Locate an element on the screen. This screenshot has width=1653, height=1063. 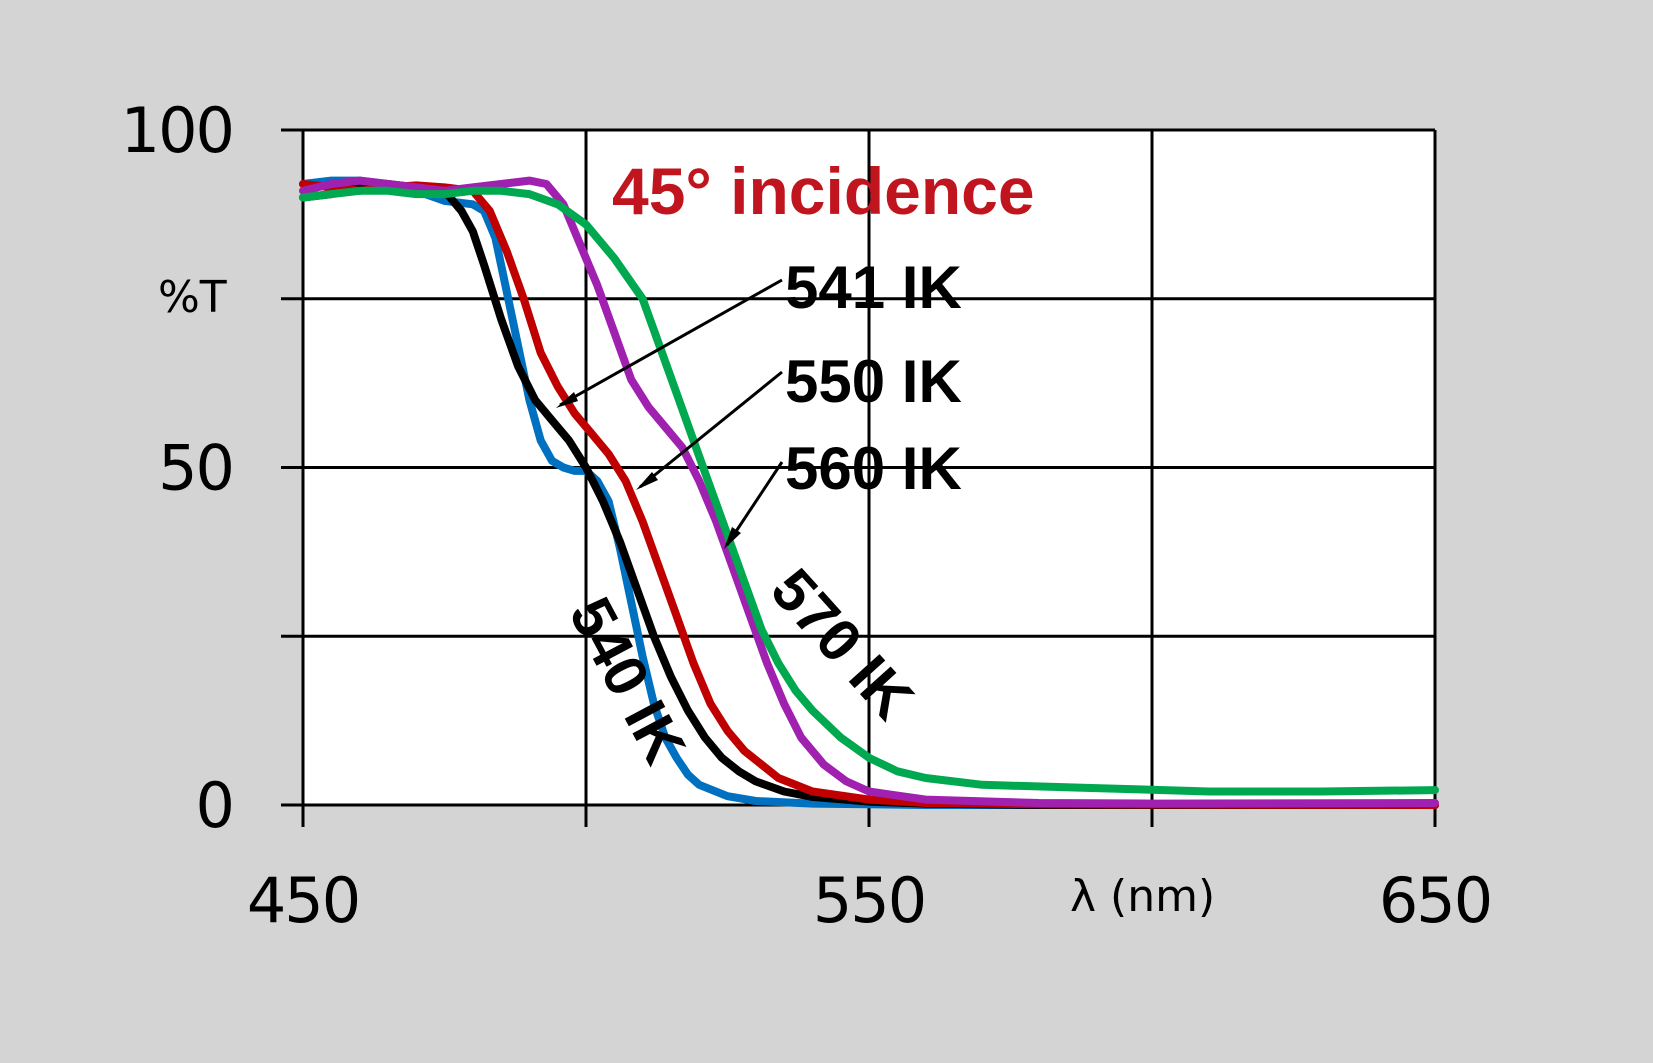
x-tick-label: 450 is located at coordinates (303, 900).